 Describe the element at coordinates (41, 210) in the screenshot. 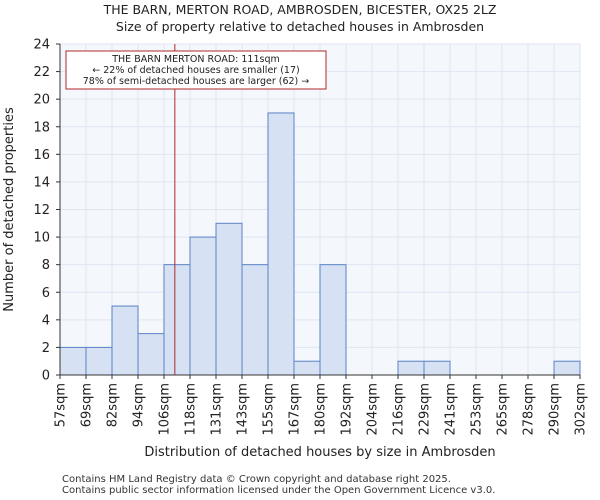

I see `y-tick-label: 12` at that location.